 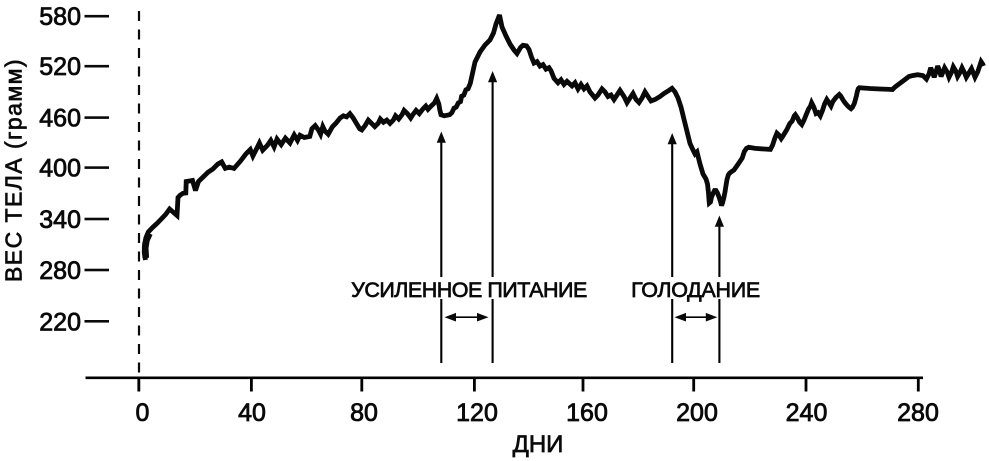 What do you see at coordinates (60, 119) in the screenshot?
I see `svg-text: 460` at bounding box center [60, 119].